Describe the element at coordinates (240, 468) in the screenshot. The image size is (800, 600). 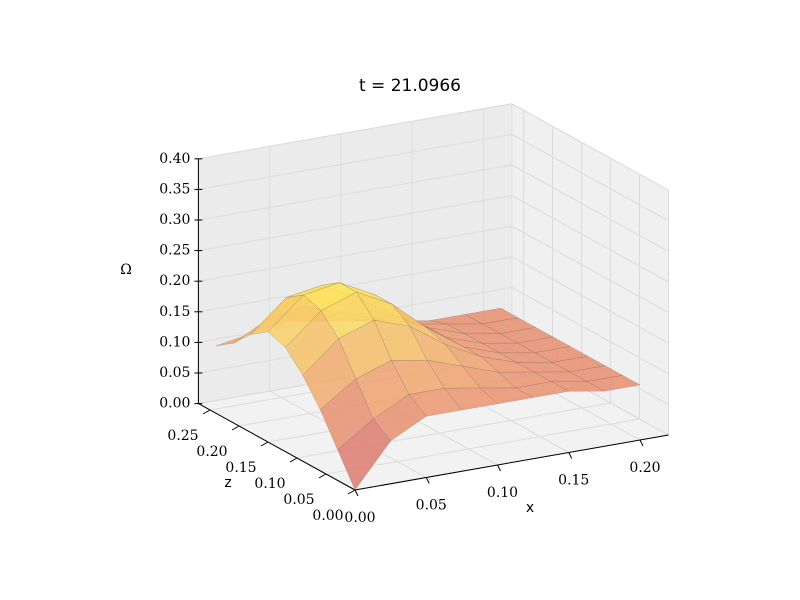
I see `y-tick-label: 0.15` at that location.